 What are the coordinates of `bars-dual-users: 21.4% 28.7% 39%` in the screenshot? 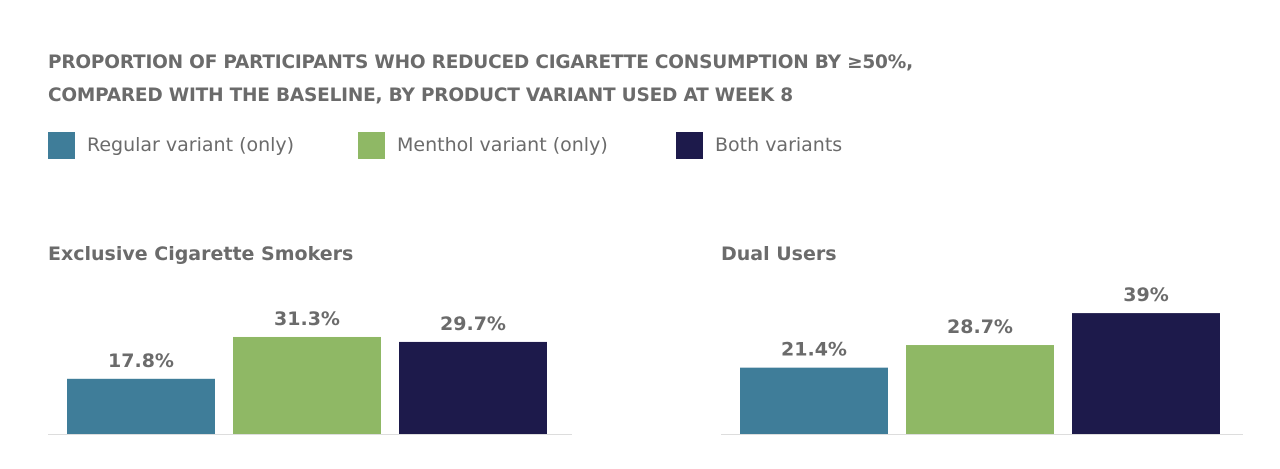 It's located at (980, 359).